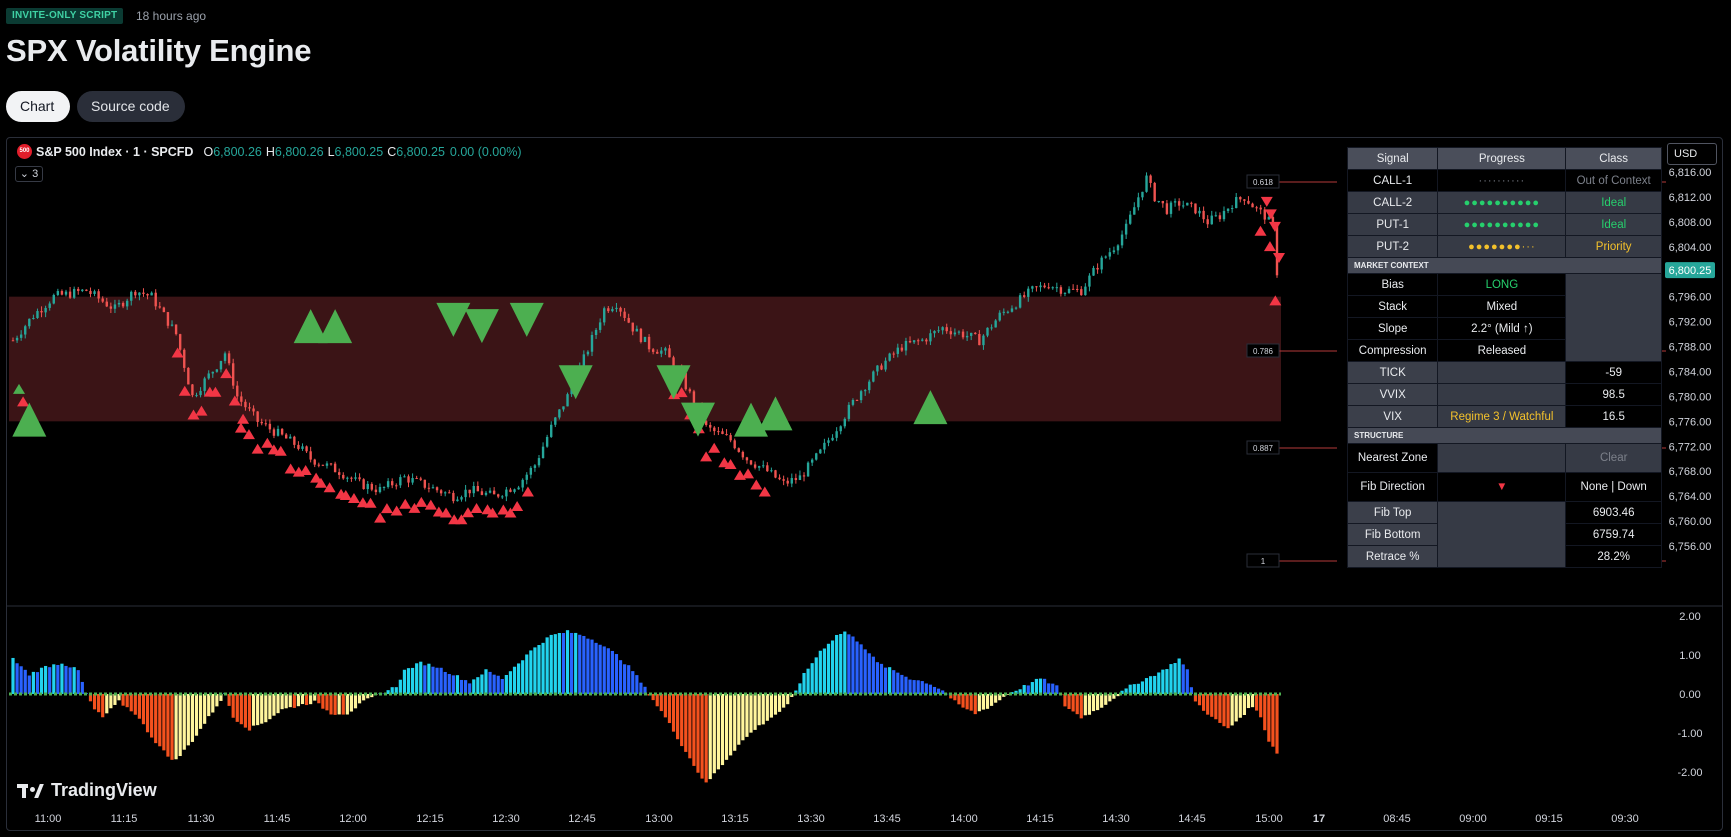 The height and width of the screenshot is (837, 1731). Describe the element at coordinates (1692, 154) in the screenshot. I see `currency-button: USD` at that location.